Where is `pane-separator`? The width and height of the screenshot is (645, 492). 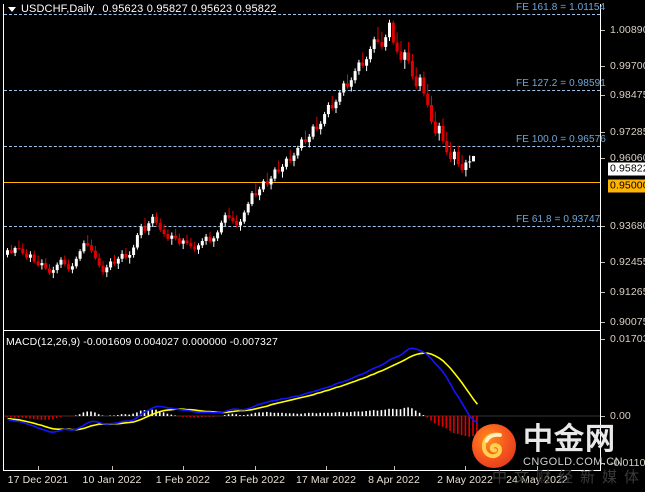
pane-separator is located at coordinates (302, 330).